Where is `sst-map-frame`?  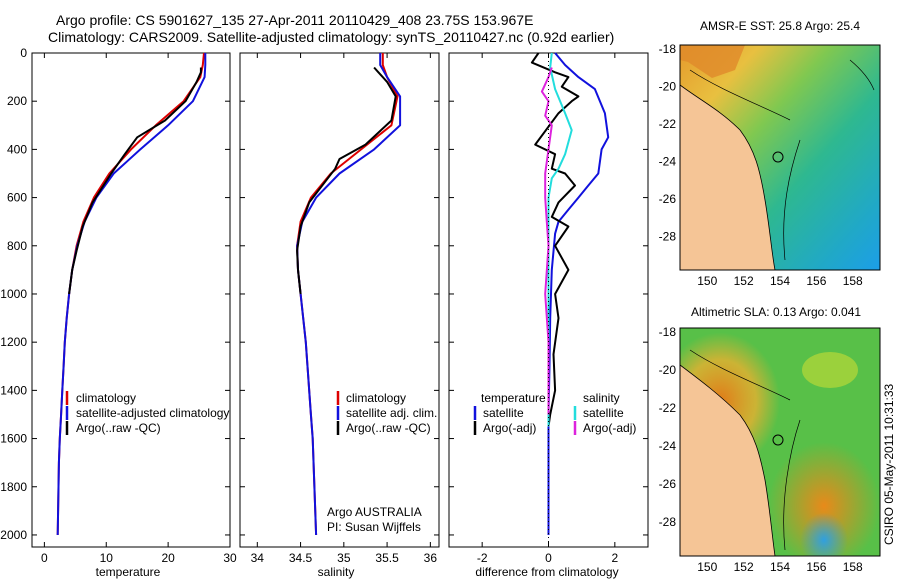 sst-map-frame is located at coordinates (780, 157).